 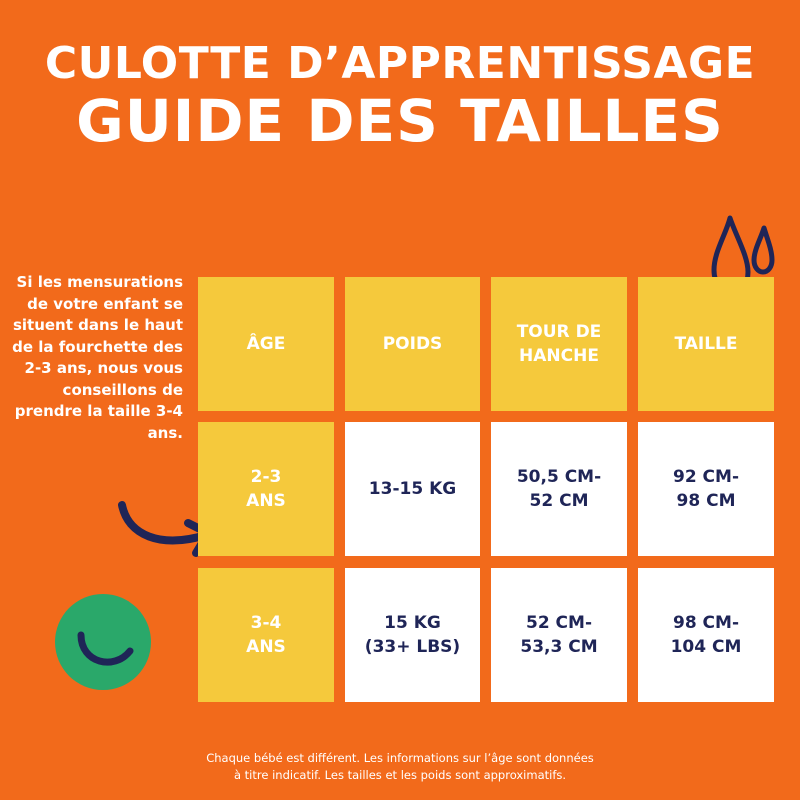 What do you see at coordinates (400, 121) in the screenshot?
I see `title-line-2: GUIDE DES TAILLES` at bounding box center [400, 121].